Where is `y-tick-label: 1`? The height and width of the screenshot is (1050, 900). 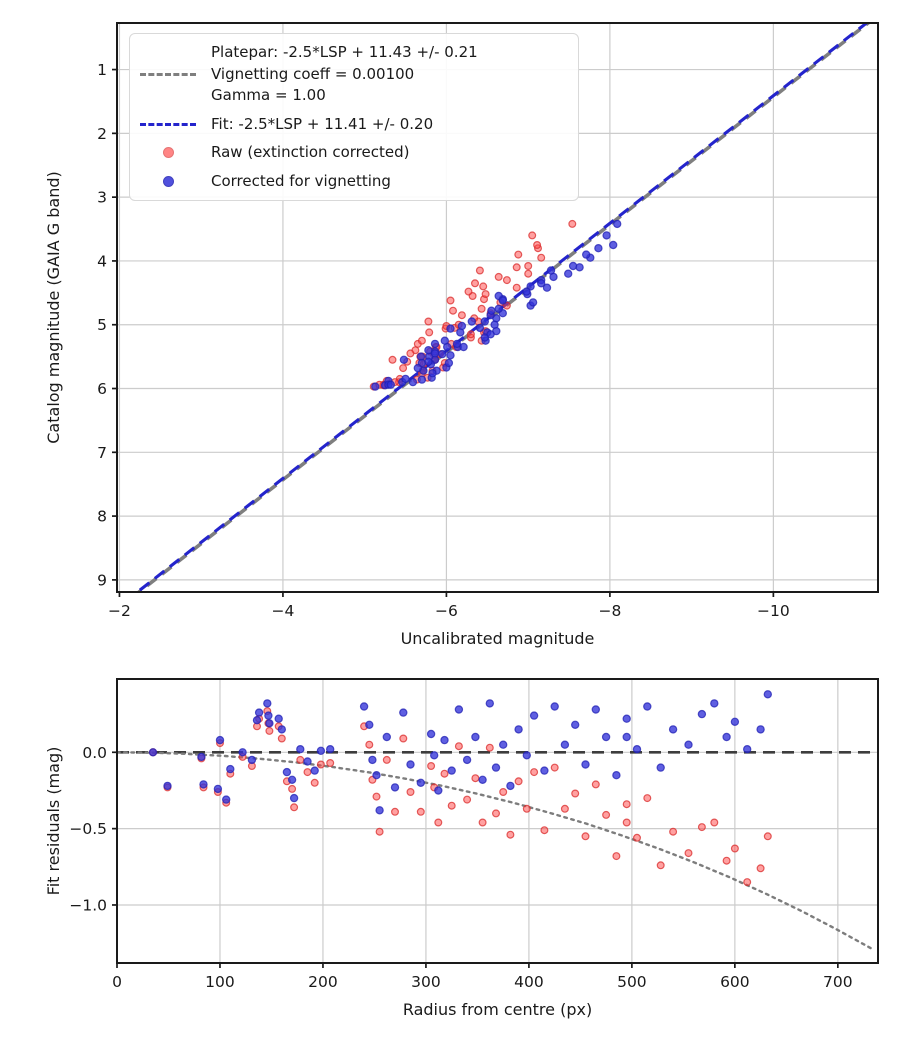 y-tick-label: 1 is located at coordinates (102, 70).